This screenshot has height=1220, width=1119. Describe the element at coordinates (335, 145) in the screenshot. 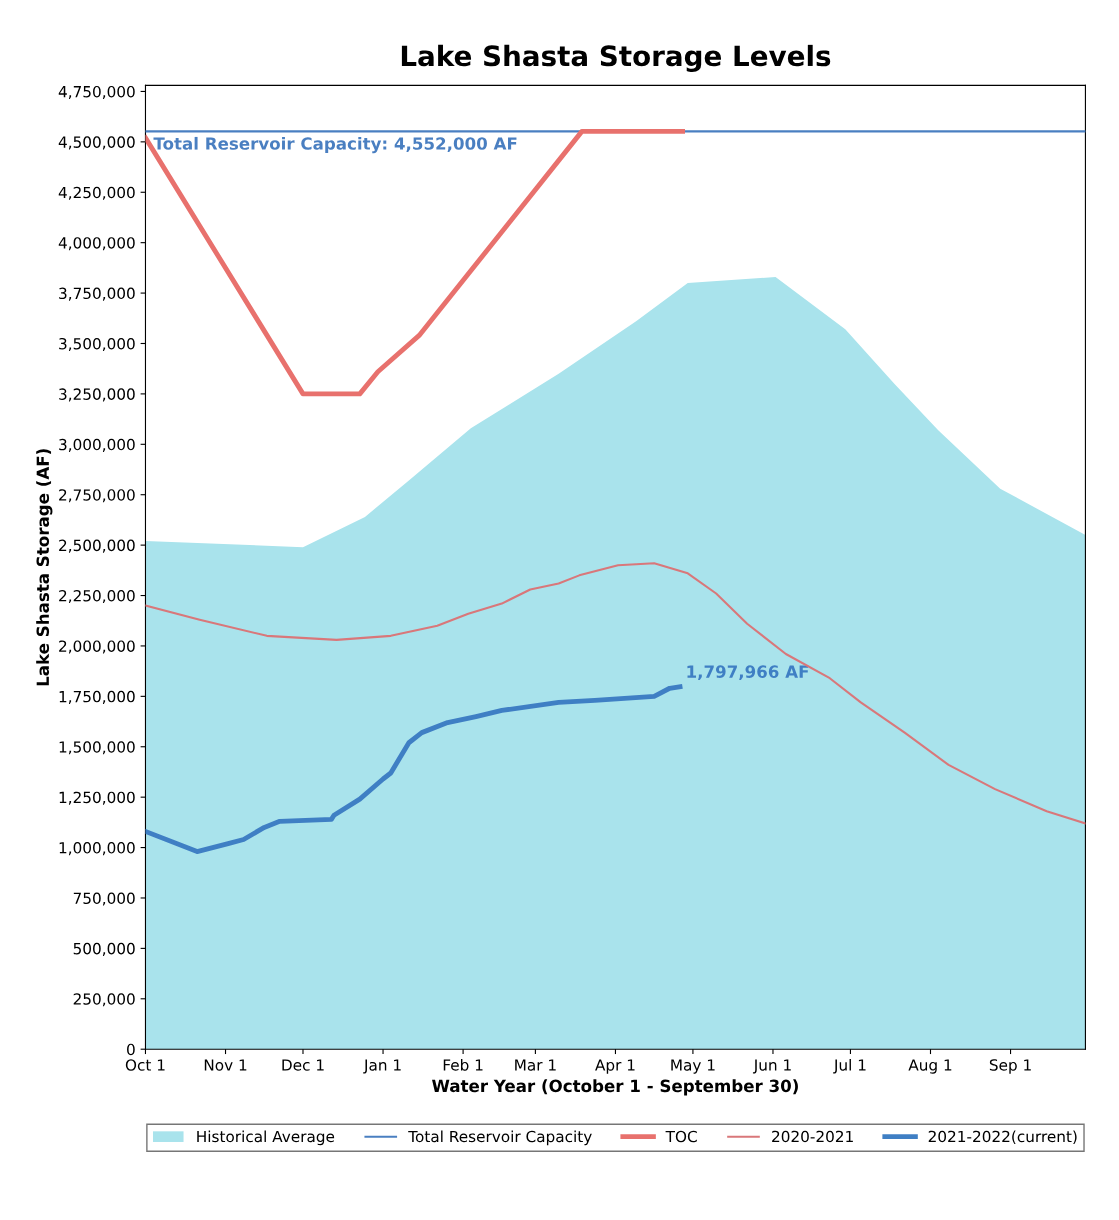

I see `annotation: Total Reservoir Capacity: 4,552,000 AF` at that location.